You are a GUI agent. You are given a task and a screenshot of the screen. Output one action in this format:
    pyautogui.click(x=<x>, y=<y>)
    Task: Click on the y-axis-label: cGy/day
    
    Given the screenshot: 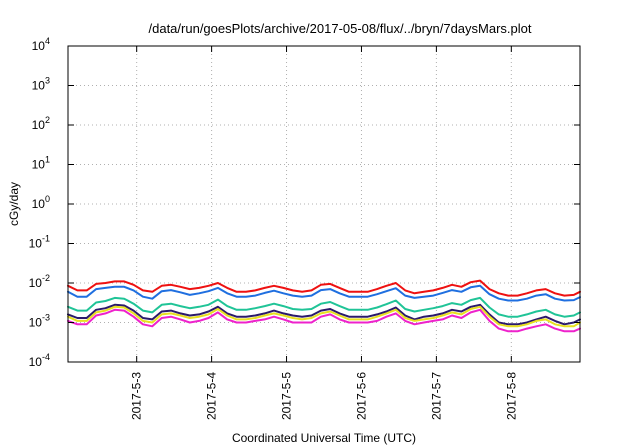 What is the action you would take?
    pyautogui.click(x=14, y=204)
    